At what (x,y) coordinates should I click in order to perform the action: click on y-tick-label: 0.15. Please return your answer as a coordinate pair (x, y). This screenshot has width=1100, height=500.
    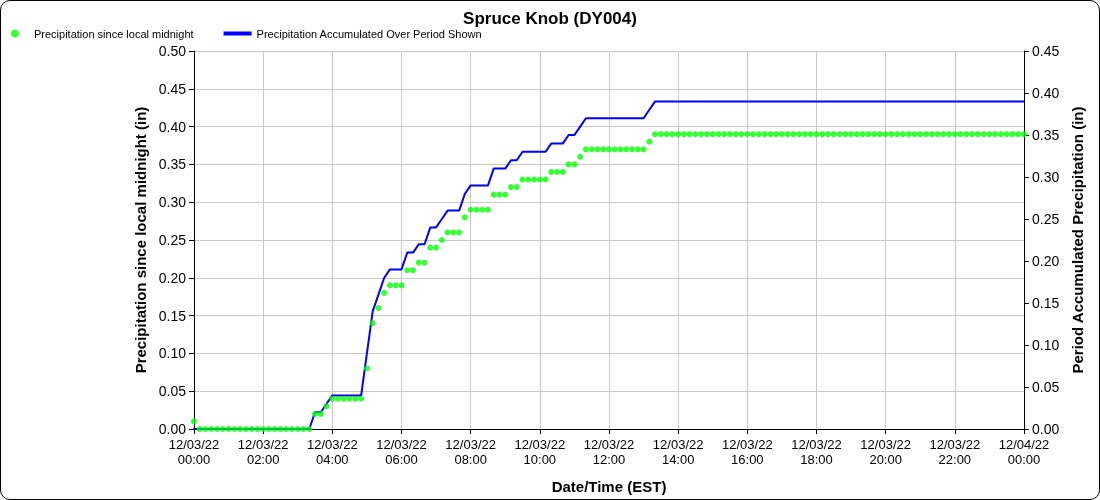
    Looking at the image, I should click on (172, 315).